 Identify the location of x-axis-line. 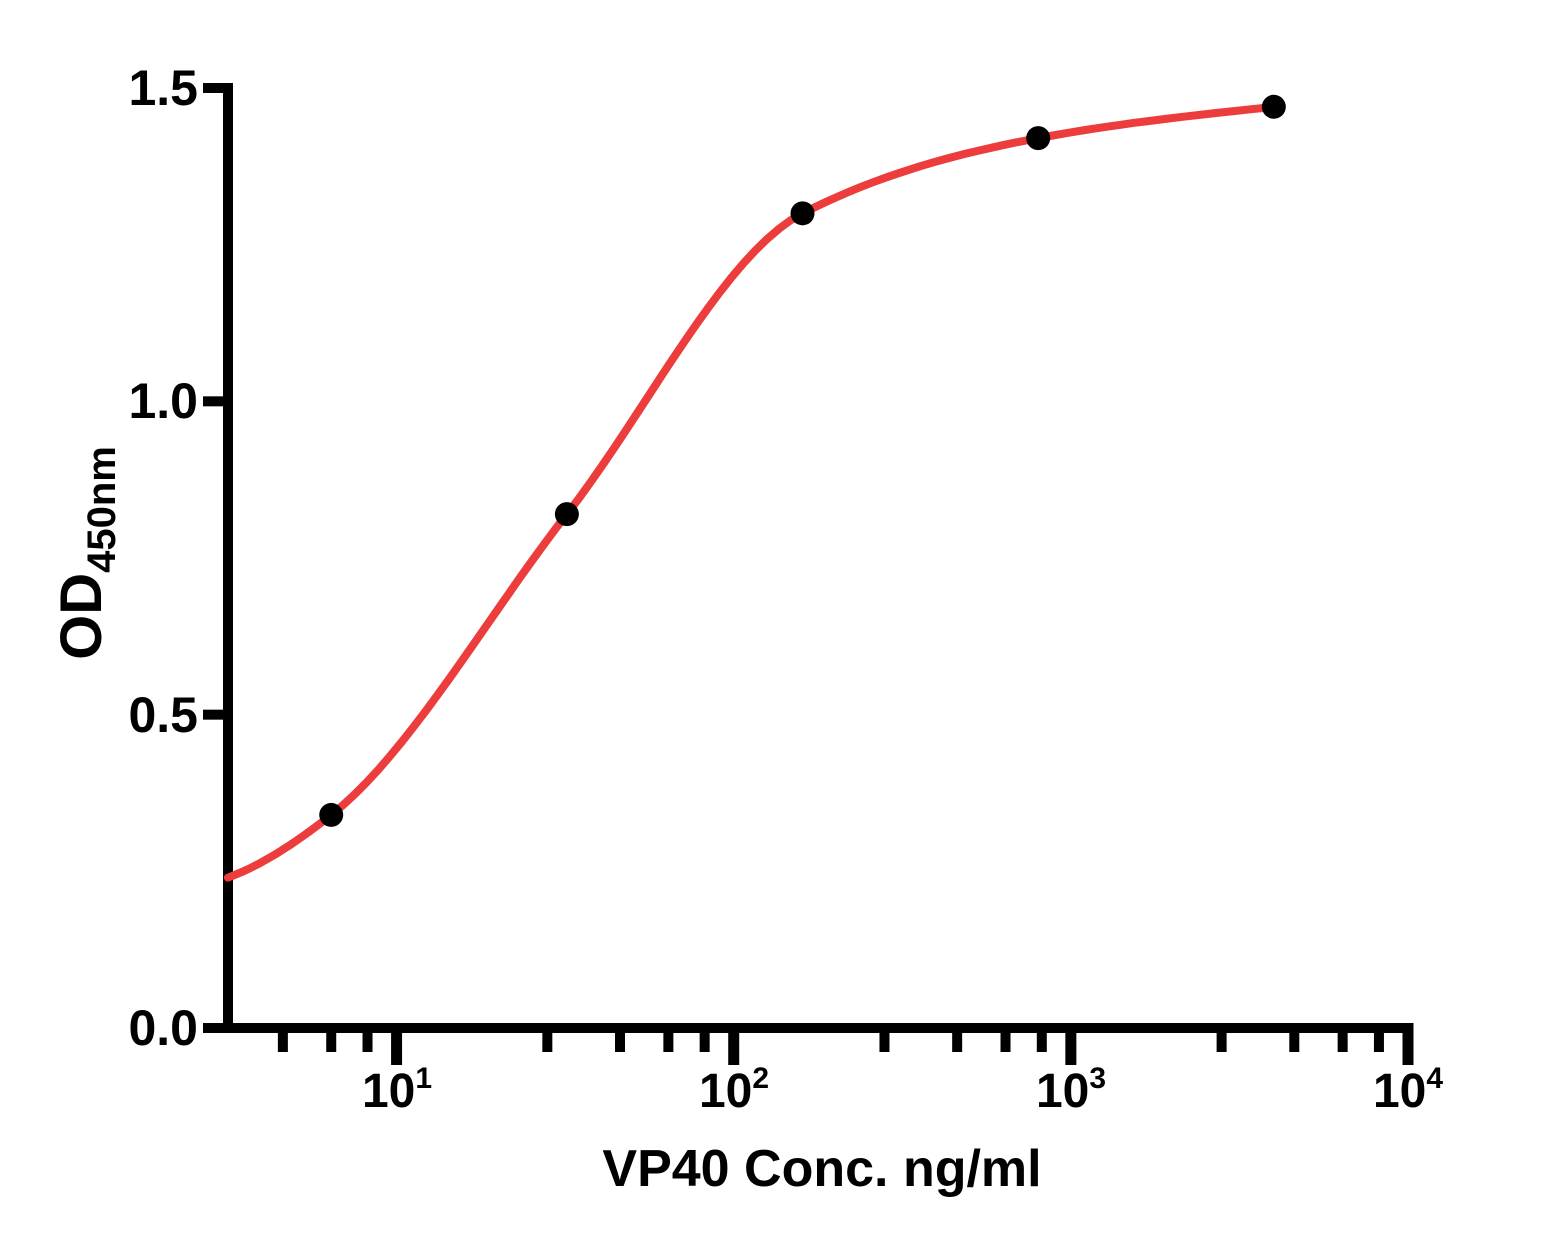
(818, 1028).